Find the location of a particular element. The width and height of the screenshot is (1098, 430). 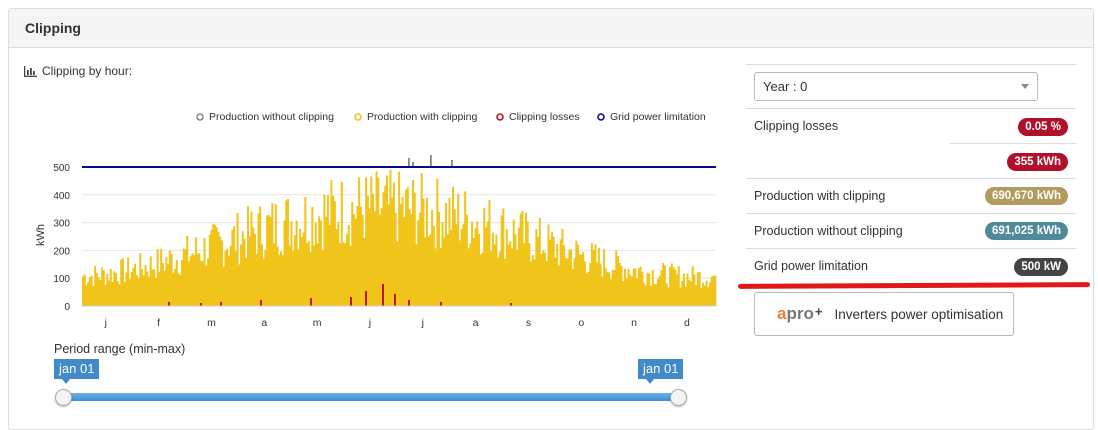

range-slider-fill is located at coordinates (370, 397).